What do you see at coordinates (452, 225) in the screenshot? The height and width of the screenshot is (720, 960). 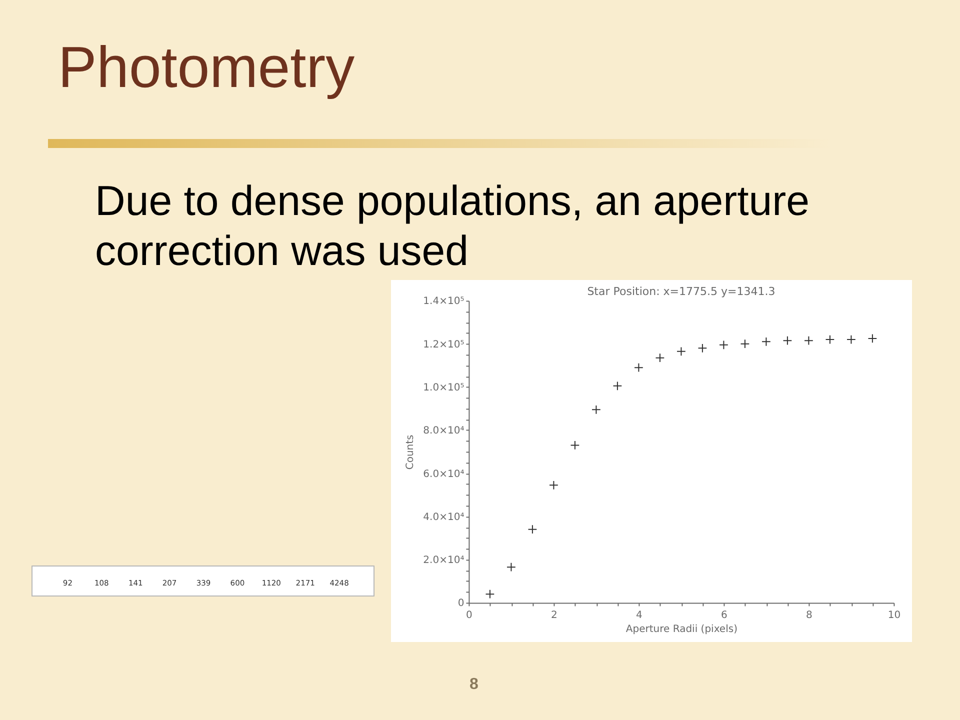 I see `chart-subtitle: Due to dense populations, an aperture correction was used` at bounding box center [452, 225].